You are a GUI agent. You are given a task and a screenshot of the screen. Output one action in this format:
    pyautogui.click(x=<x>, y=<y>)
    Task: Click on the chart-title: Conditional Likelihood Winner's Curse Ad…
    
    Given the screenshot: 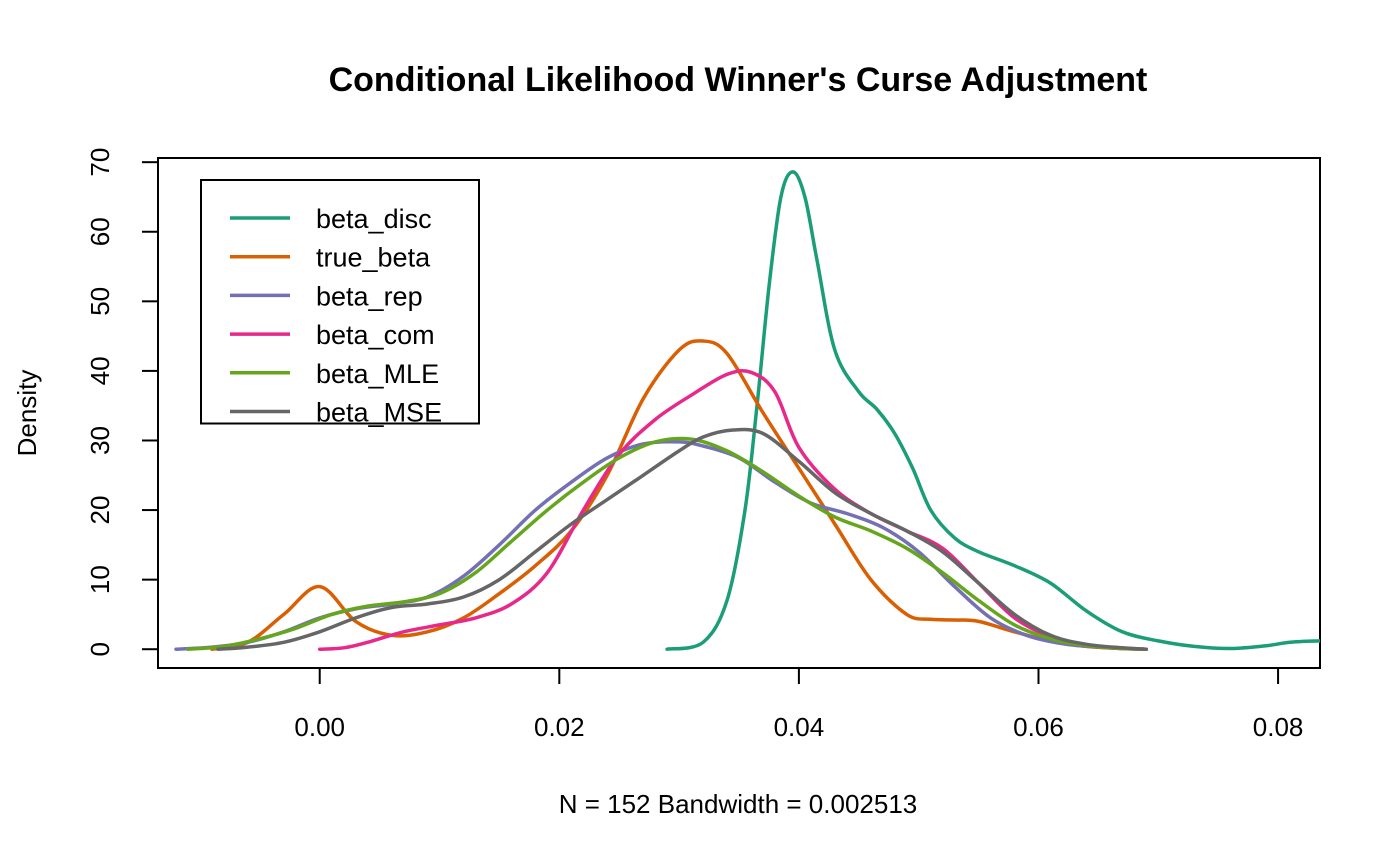 What is the action you would take?
    pyautogui.click(x=738, y=80)
    